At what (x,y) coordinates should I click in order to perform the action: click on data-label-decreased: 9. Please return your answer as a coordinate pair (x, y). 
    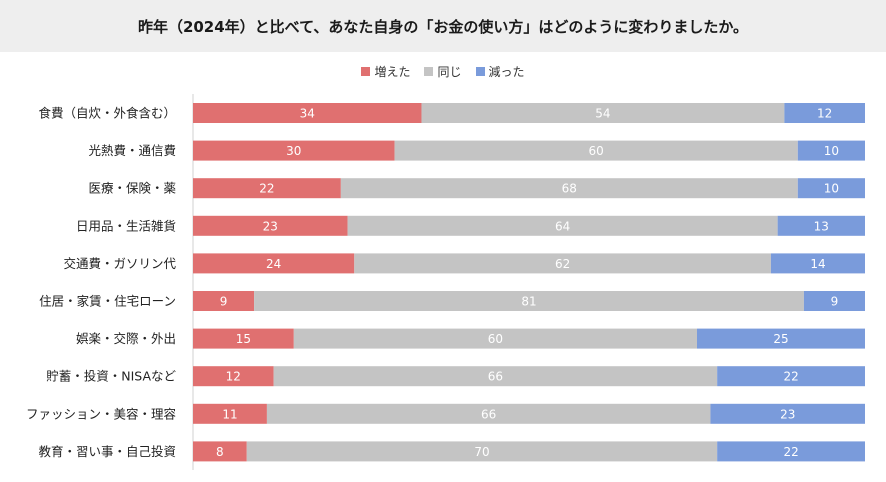
    Looking at the image, I should click on (835, 302).